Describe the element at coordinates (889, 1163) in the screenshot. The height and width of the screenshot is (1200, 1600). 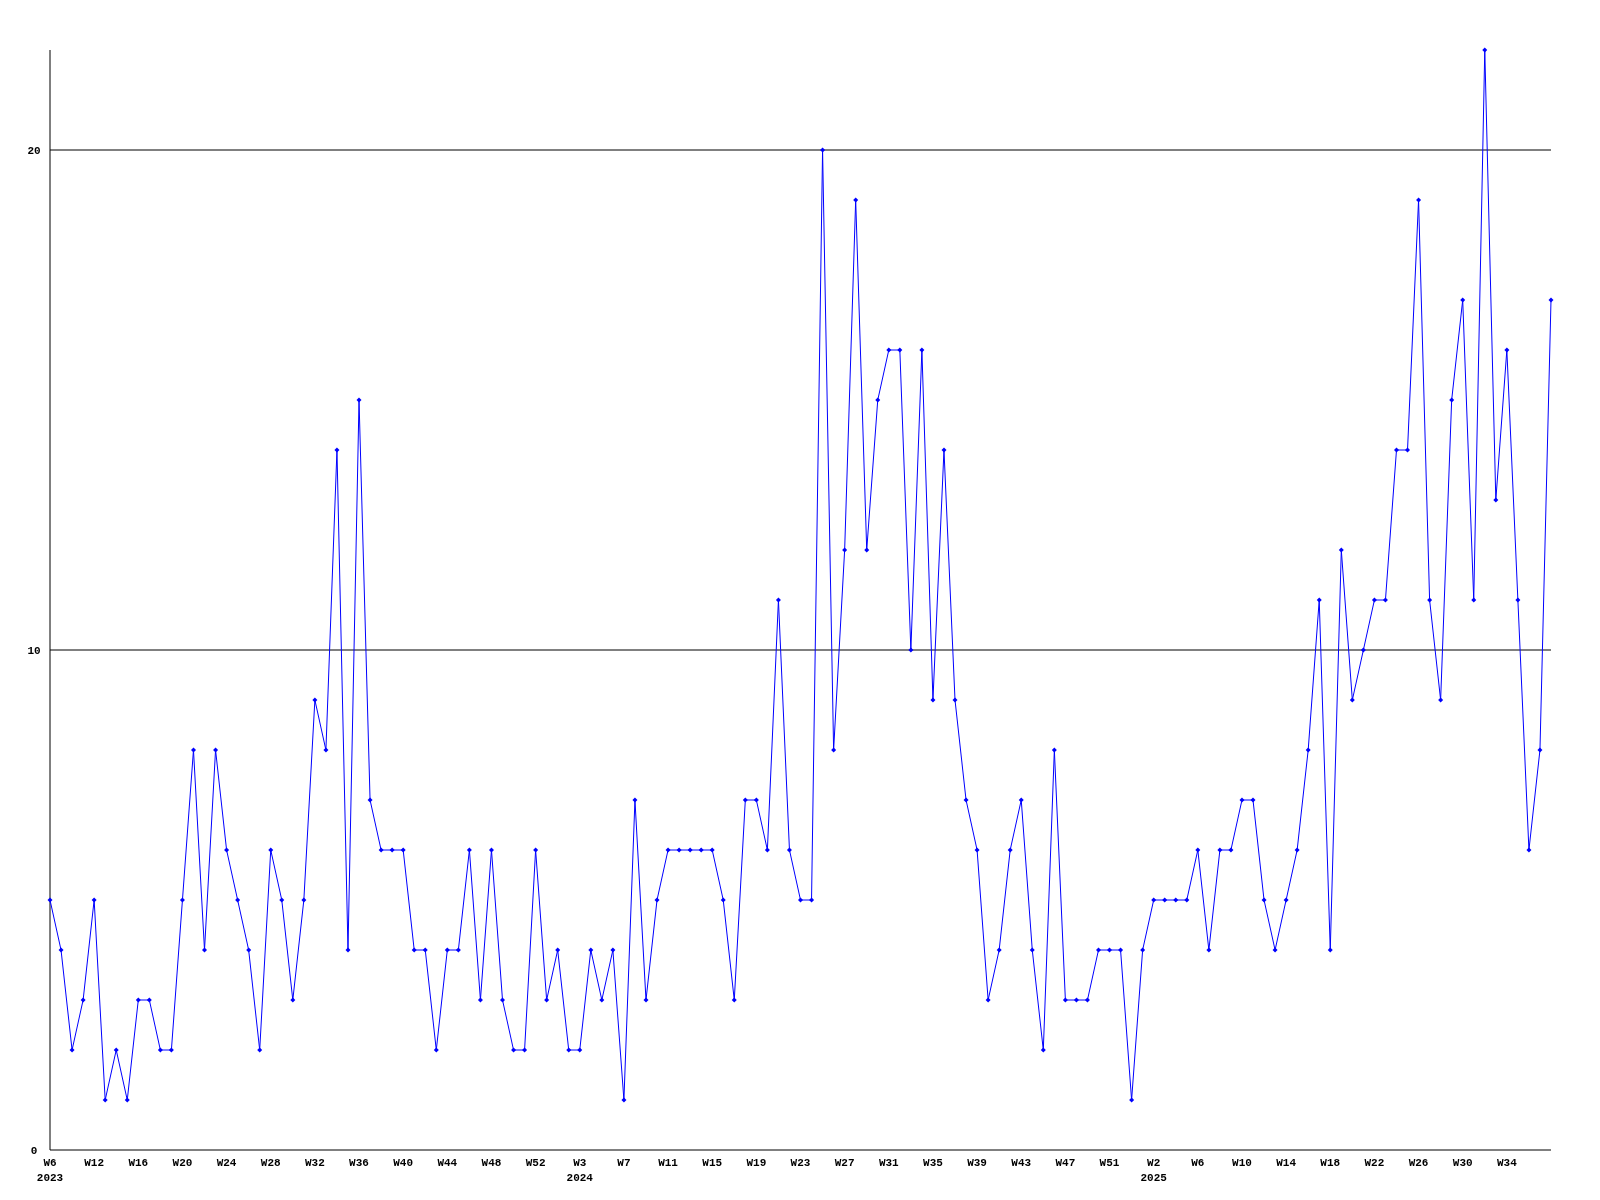
I see `x-tick-label: W31` at that location.